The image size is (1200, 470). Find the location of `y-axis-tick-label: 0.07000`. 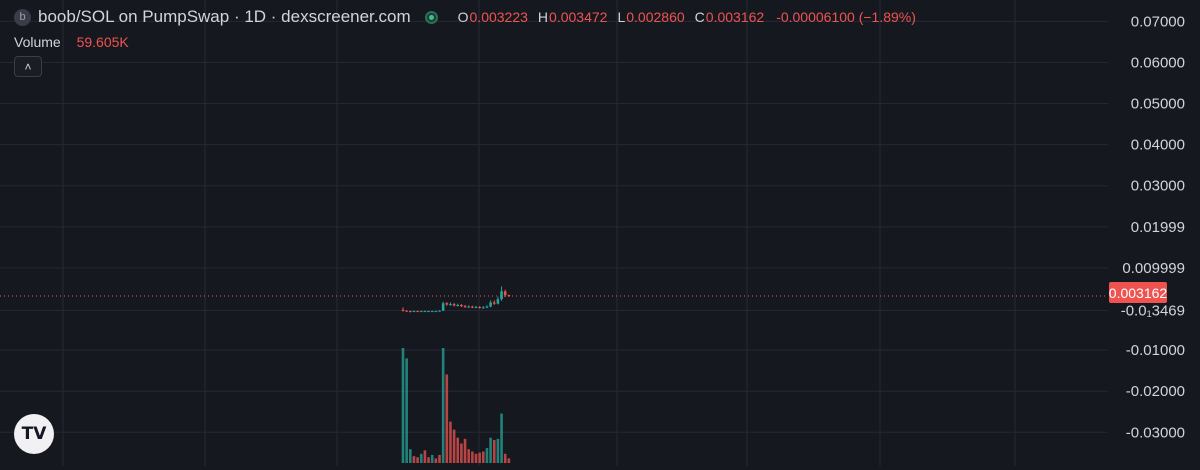

y-axis-tick-label: 0.07000 is located at coordinates (1158, 21).